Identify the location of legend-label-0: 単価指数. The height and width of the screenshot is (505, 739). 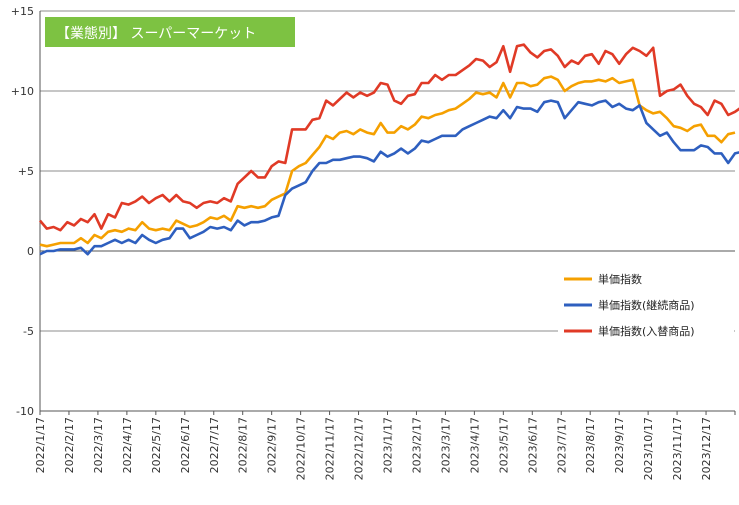
(620, 279).